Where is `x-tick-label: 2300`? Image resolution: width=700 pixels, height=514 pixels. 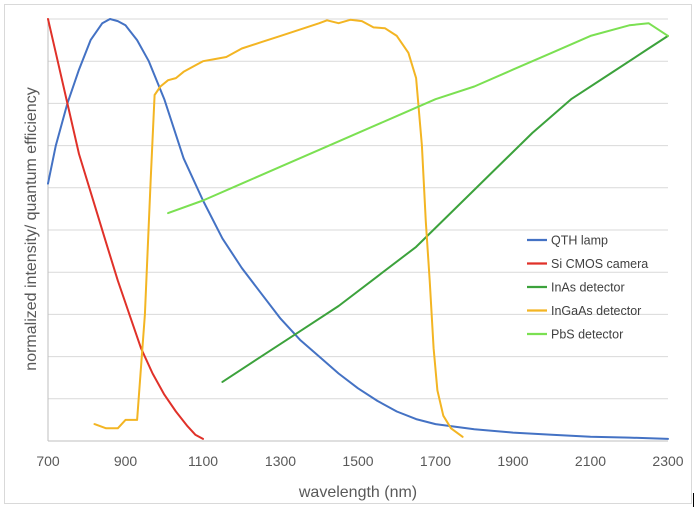
x-tick-label: 2300 is located at coordinates (667, 461).